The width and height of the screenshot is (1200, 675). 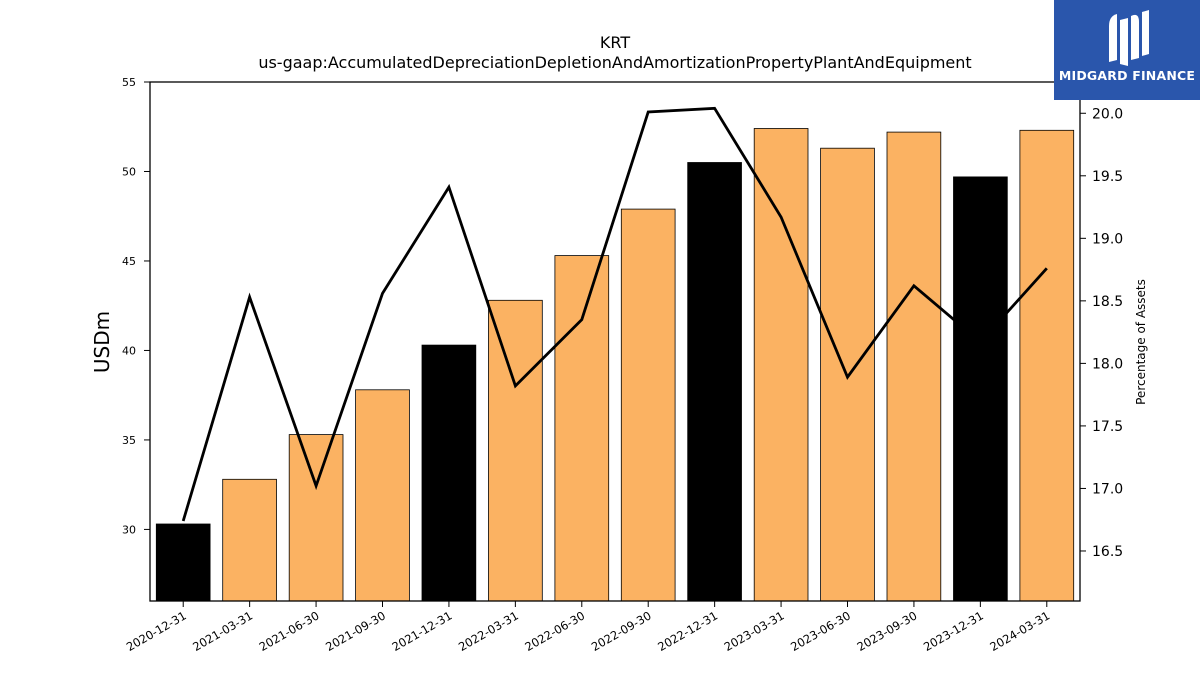 I want to click on x-tick-label: 2023-09-30, so click(x=887, y=631).